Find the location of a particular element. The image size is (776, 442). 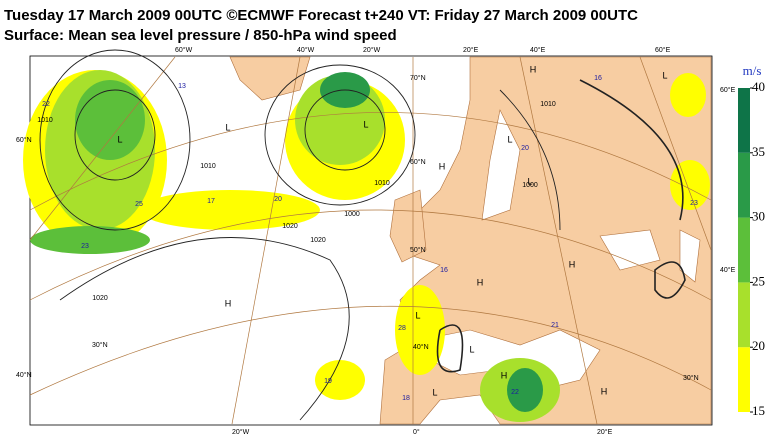

graticule-label: 0° is located at coordinates (416, 432).